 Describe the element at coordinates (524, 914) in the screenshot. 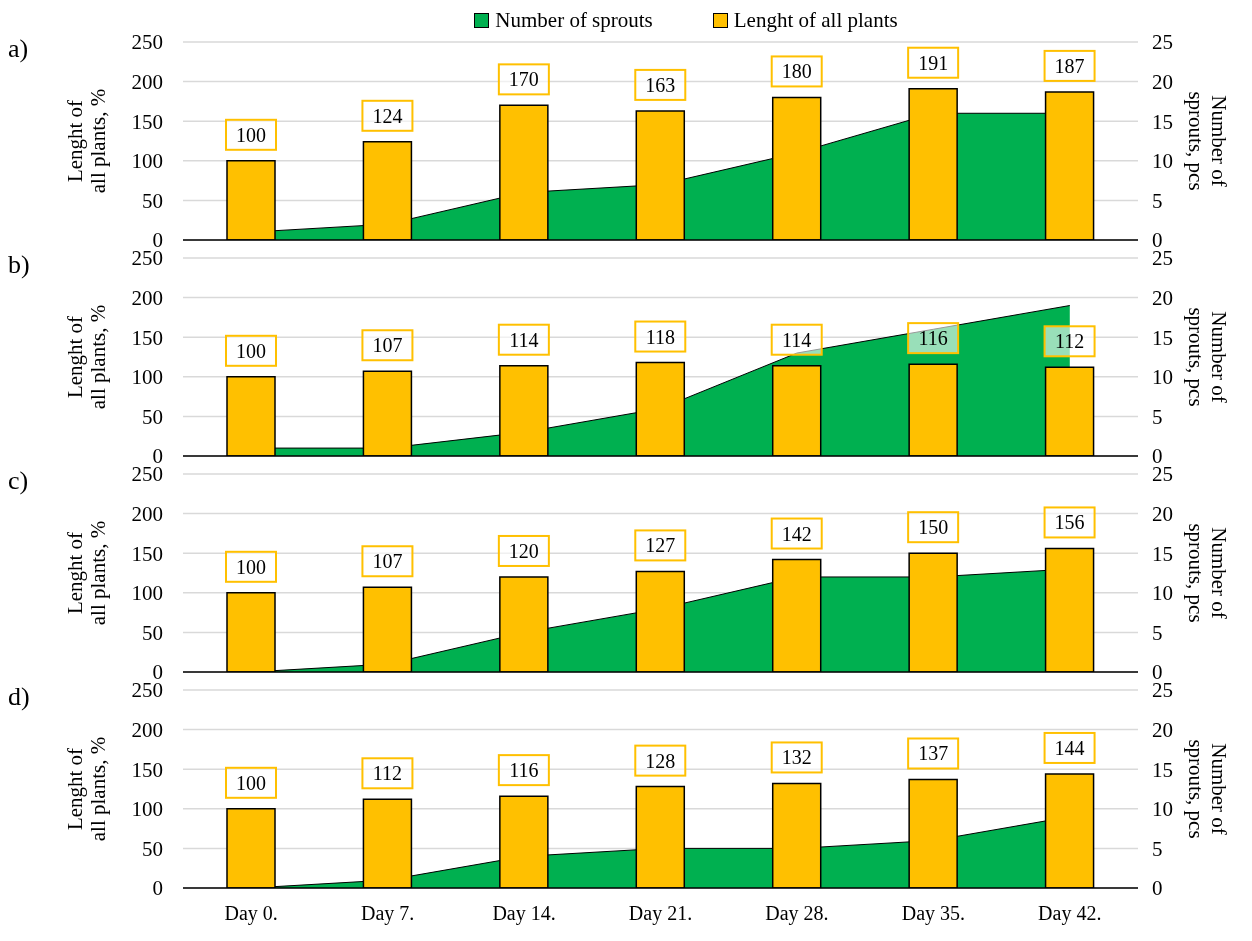

I see `x-tick-label: Day 14.` at that location.